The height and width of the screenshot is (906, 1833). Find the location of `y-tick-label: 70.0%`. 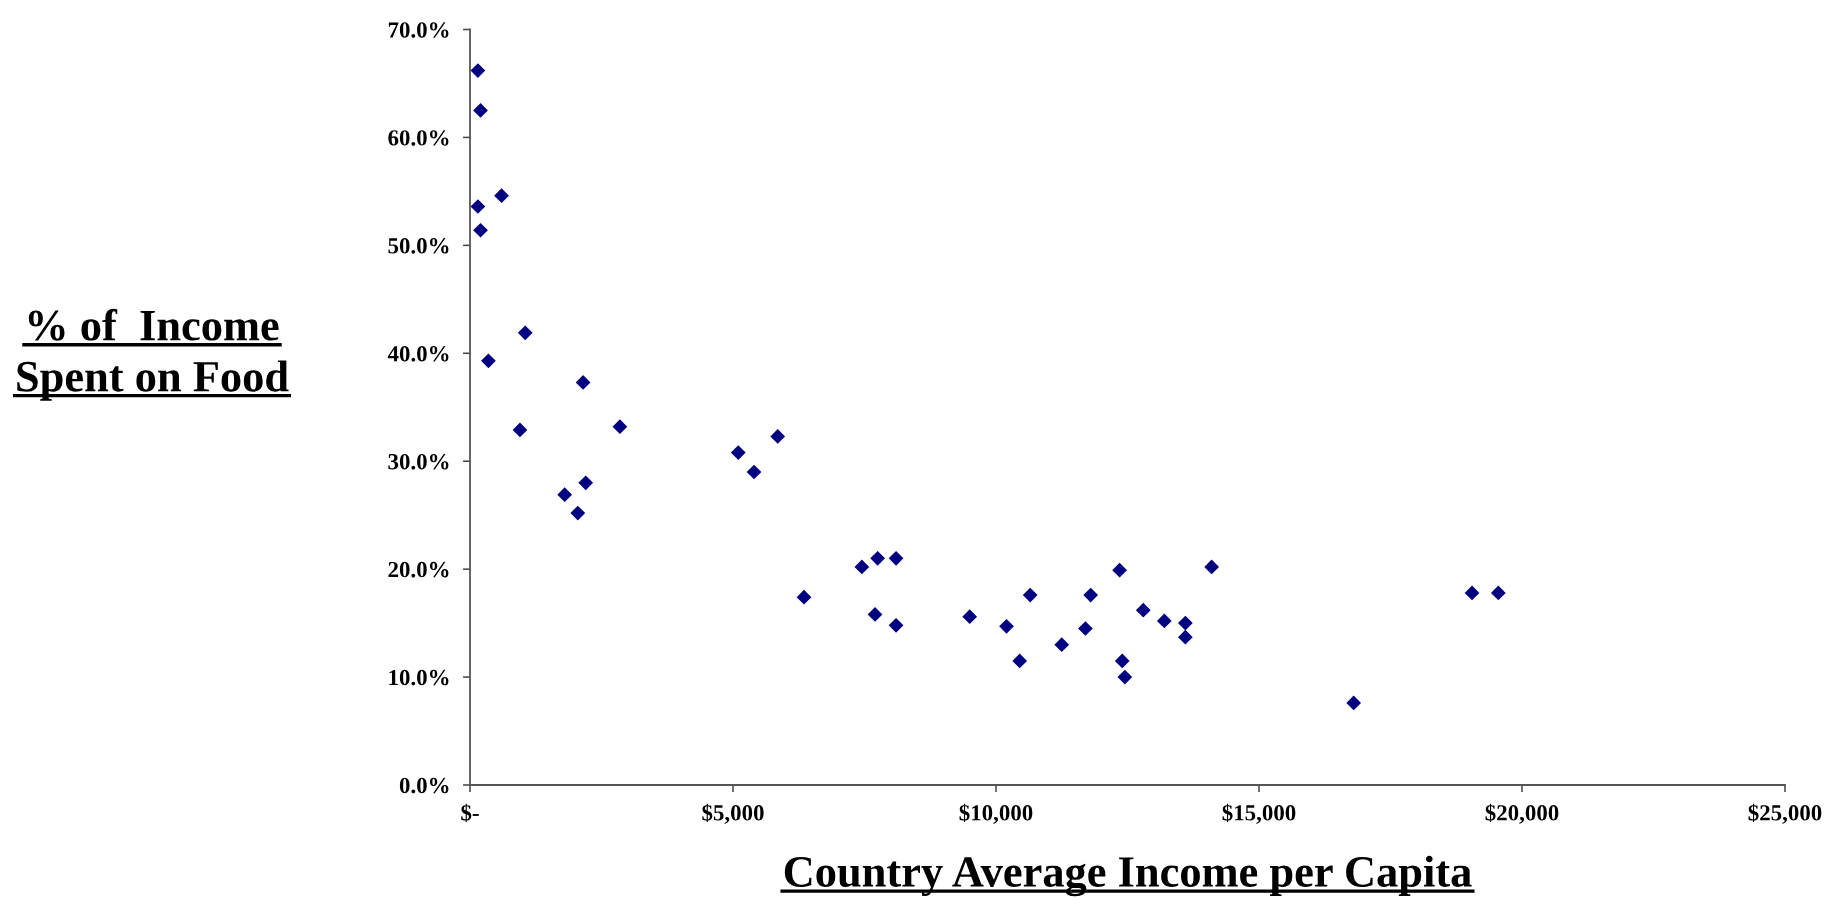

y-tick-label: 70.0% is located at coordinates (418, 30).